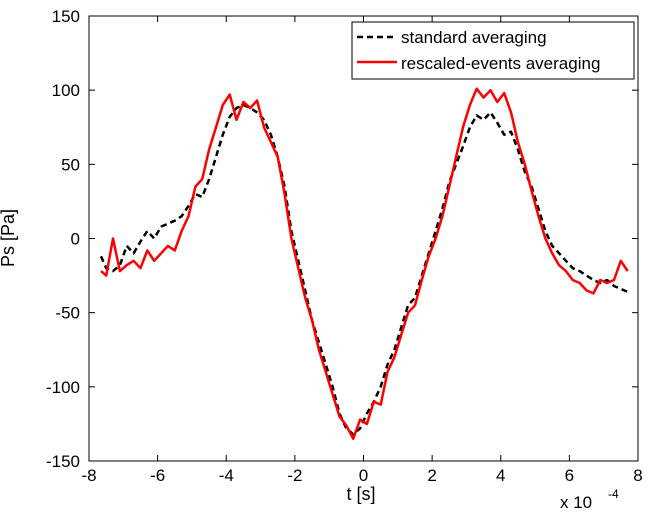 This screenshot has width=665, height=515. Describe the element at coordinates (363, 475) in the screenshot. I see `x-tick-label: 0` at that location.